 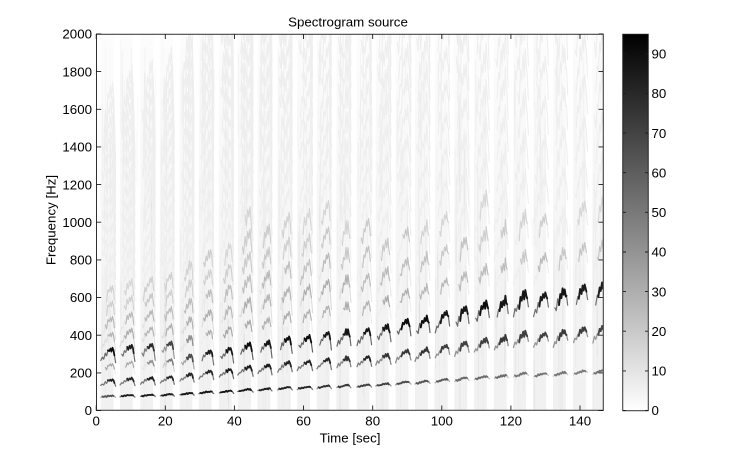 What do you see at coordinates (659, 212) in the screenshot?
I see `svg-text: 50` at bounding box center [659, 212].